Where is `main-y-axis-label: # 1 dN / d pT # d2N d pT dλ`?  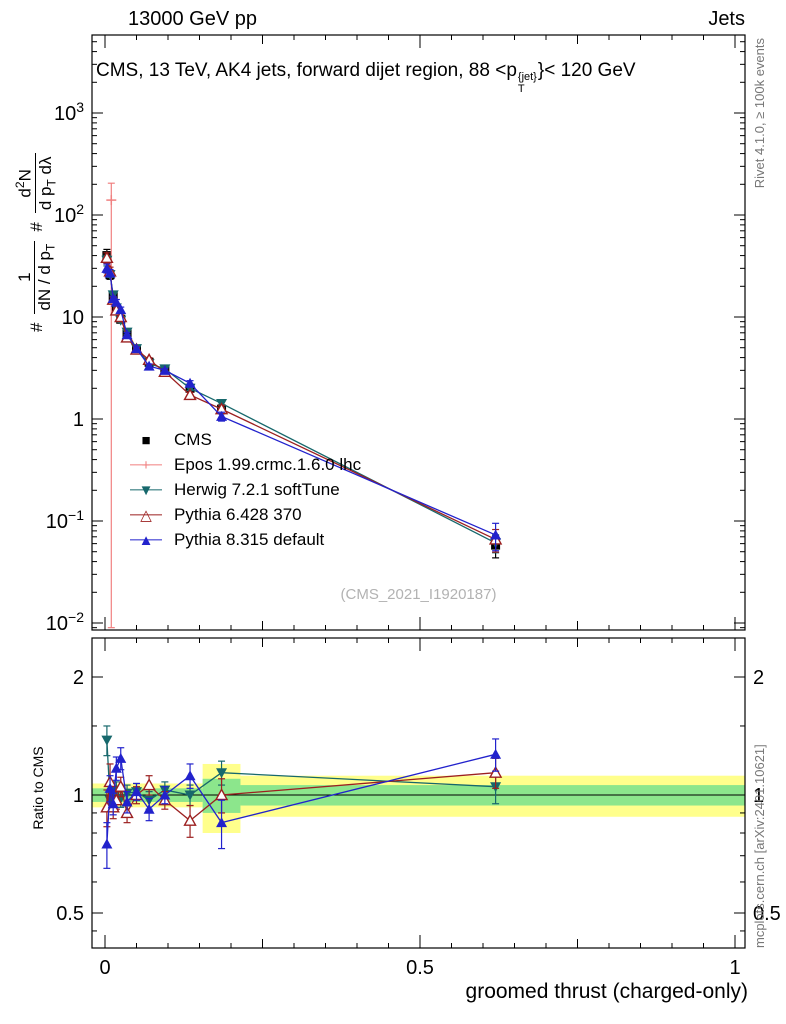
main-y-axis-label: # 1 dN / d pT # d2N d pT dλ is located at coordinates (36, 242).